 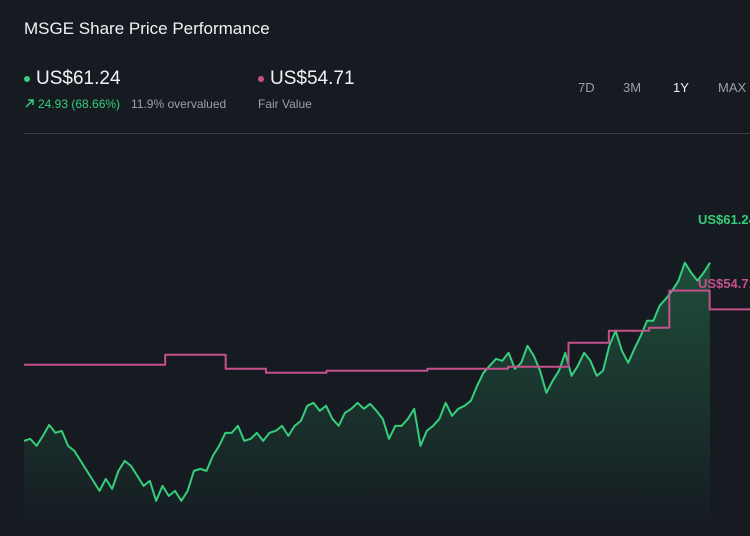 I want to click on range-tab: 1Y, so click(x=681, y=87).